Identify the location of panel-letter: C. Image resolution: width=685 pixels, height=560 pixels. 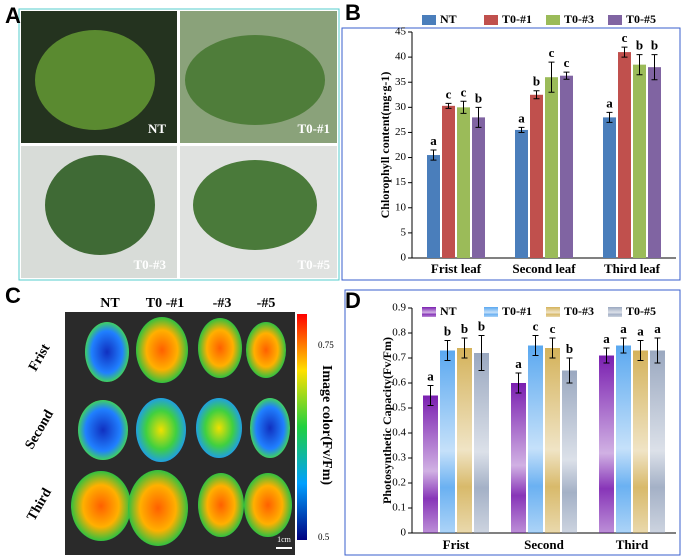
(13, 295).